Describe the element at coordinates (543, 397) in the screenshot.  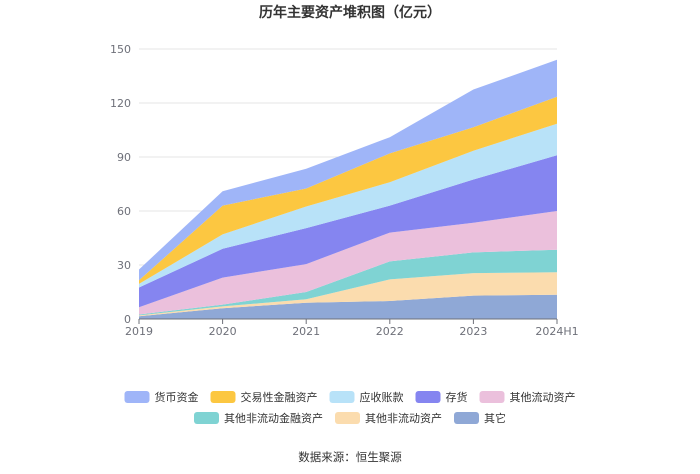
I see `legend-label: 其他流动资产` at that location.